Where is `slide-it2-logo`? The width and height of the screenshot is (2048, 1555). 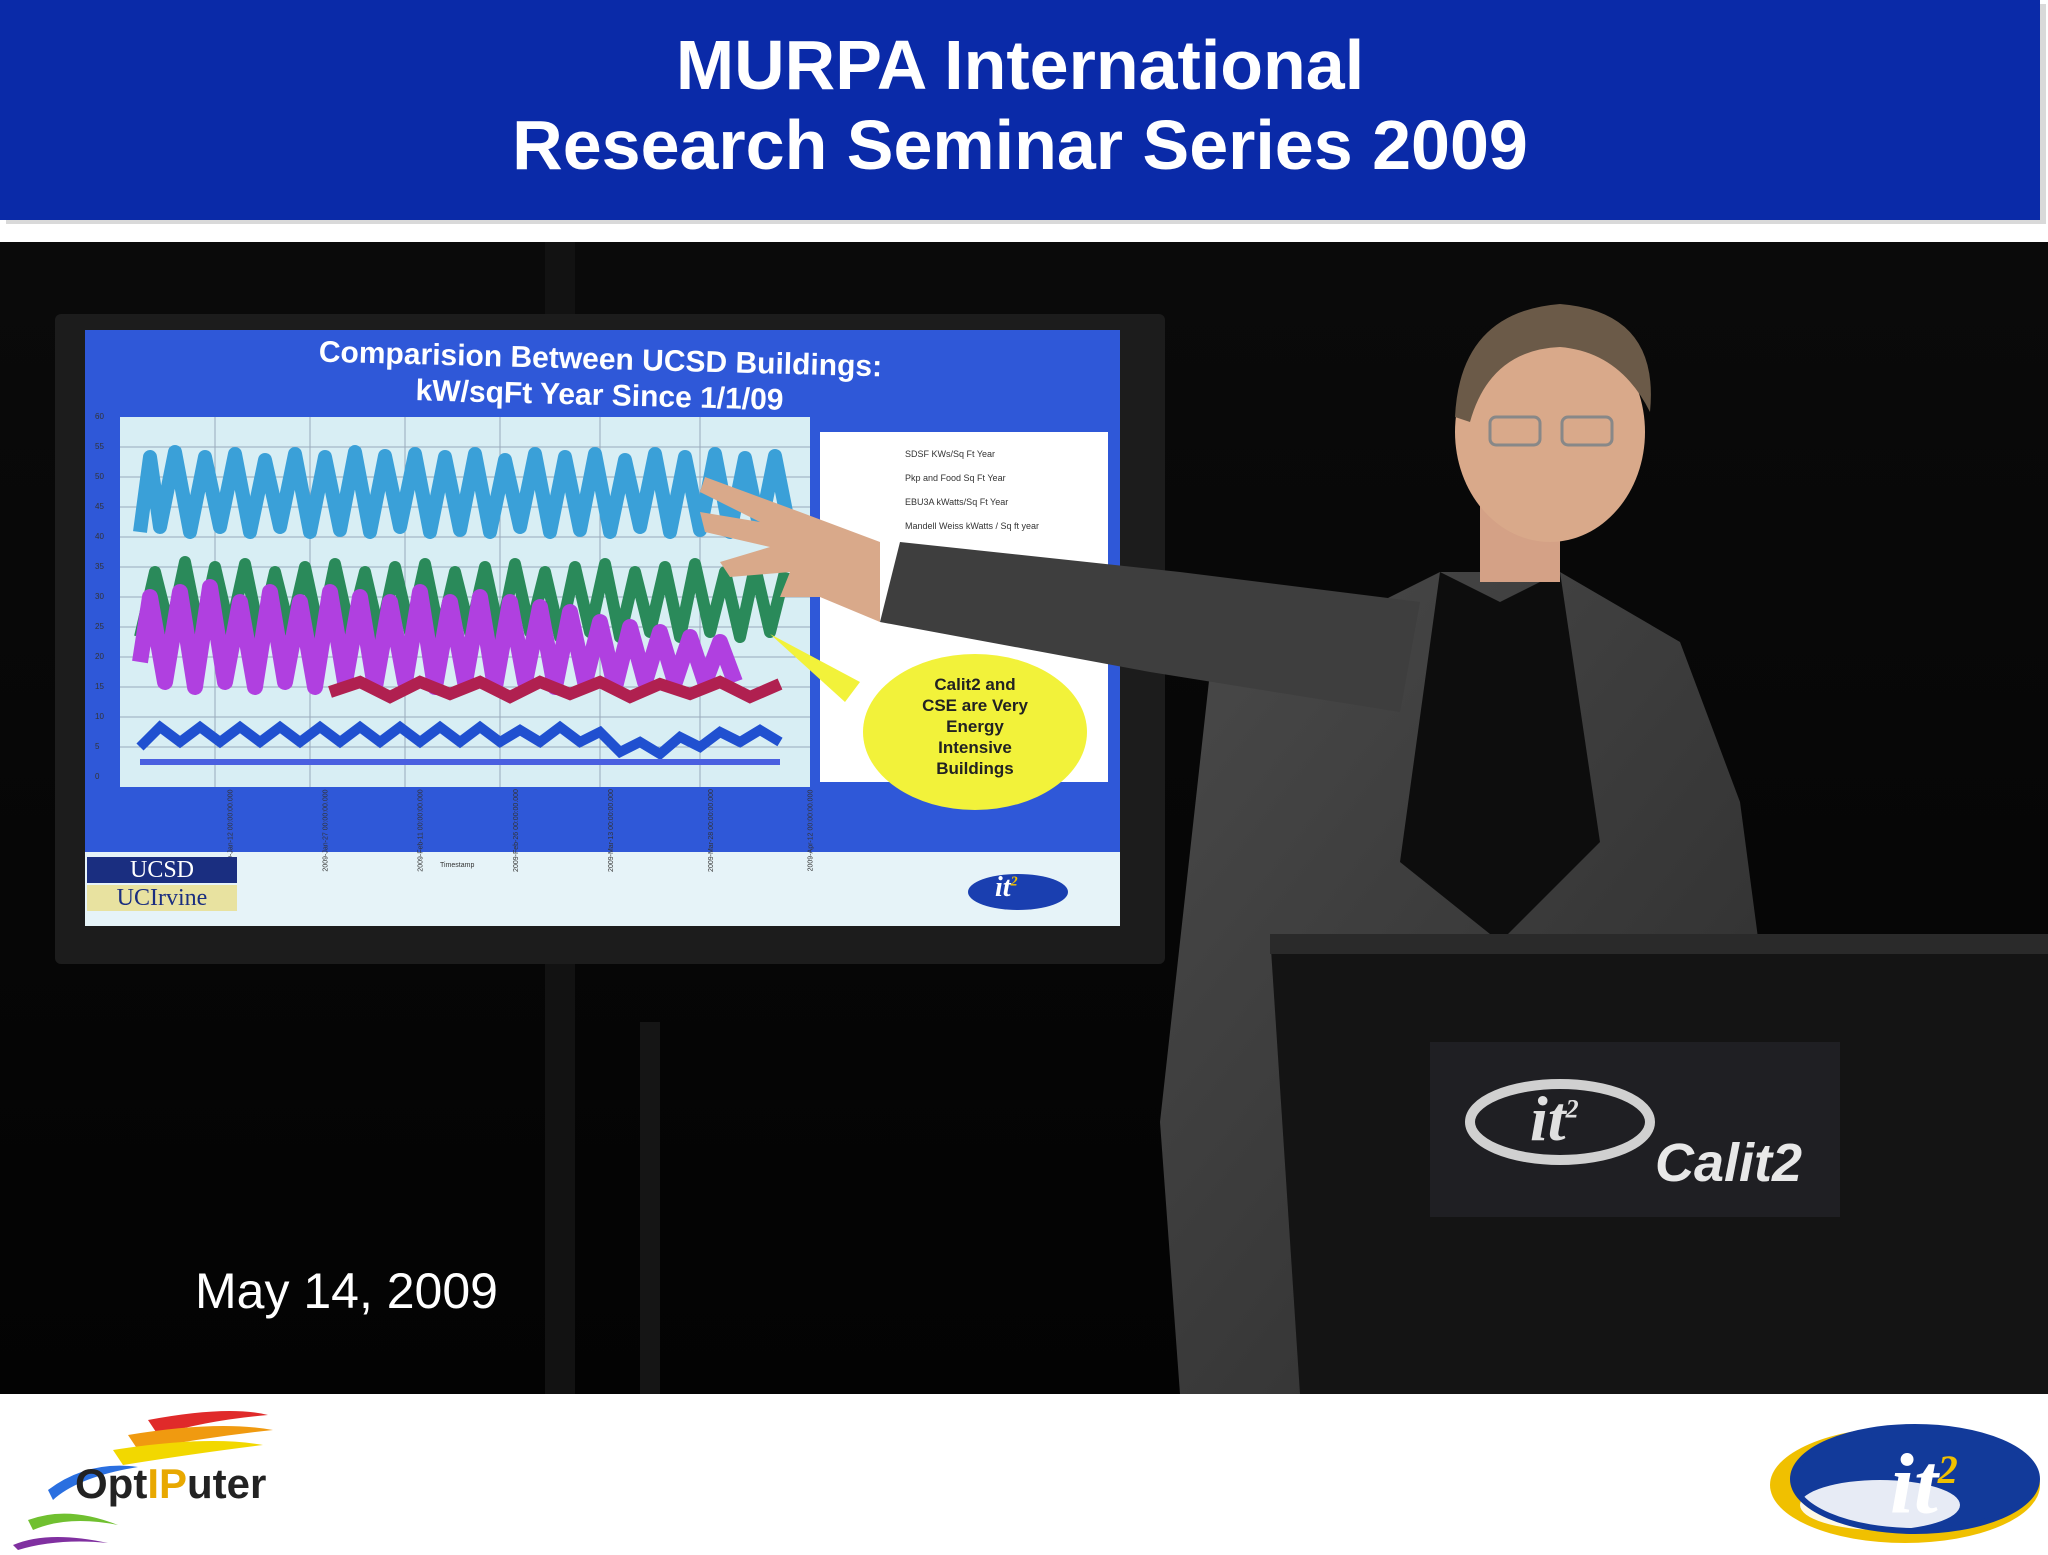 slide-it2-logo is located at coordinates (1018, 892).